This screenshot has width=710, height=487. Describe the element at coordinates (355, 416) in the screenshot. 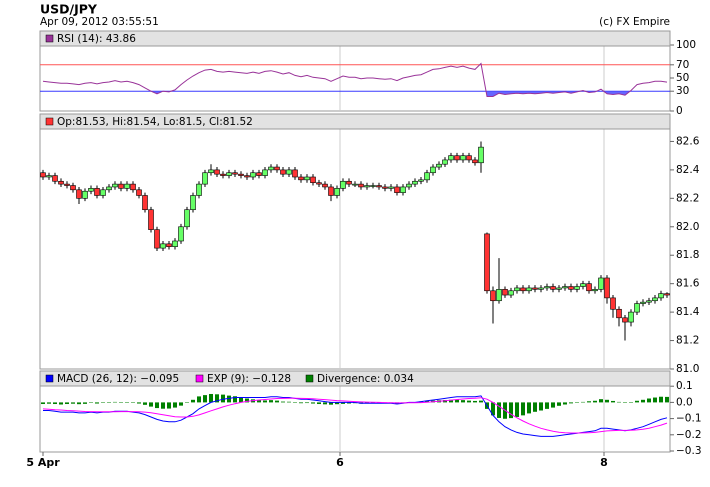

I see `macd-line` at that location.